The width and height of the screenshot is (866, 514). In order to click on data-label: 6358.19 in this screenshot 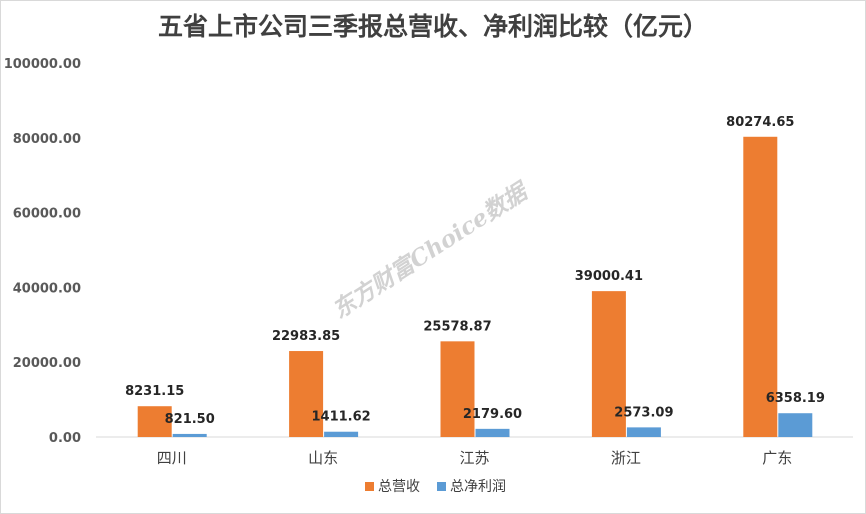, I will do `click(795, 398)`.